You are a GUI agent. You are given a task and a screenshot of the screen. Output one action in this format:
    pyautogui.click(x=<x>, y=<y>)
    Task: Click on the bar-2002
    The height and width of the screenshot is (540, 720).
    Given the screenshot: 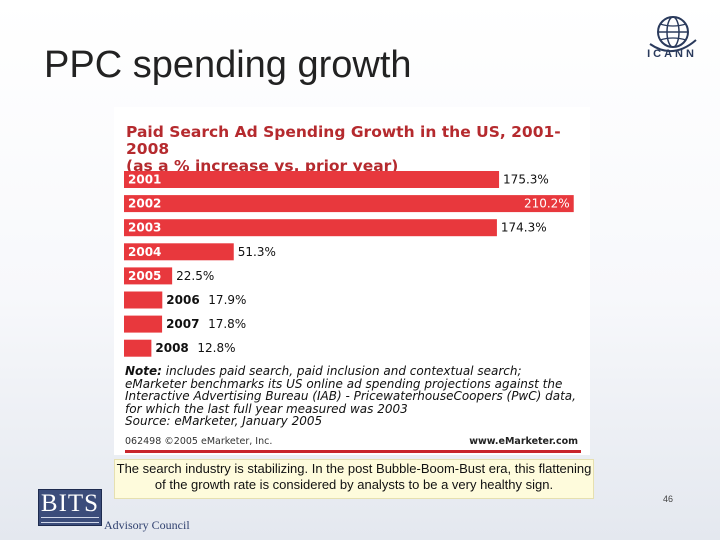 What is the action you would take?
    pyautogui.click(x=349, y=204)
    